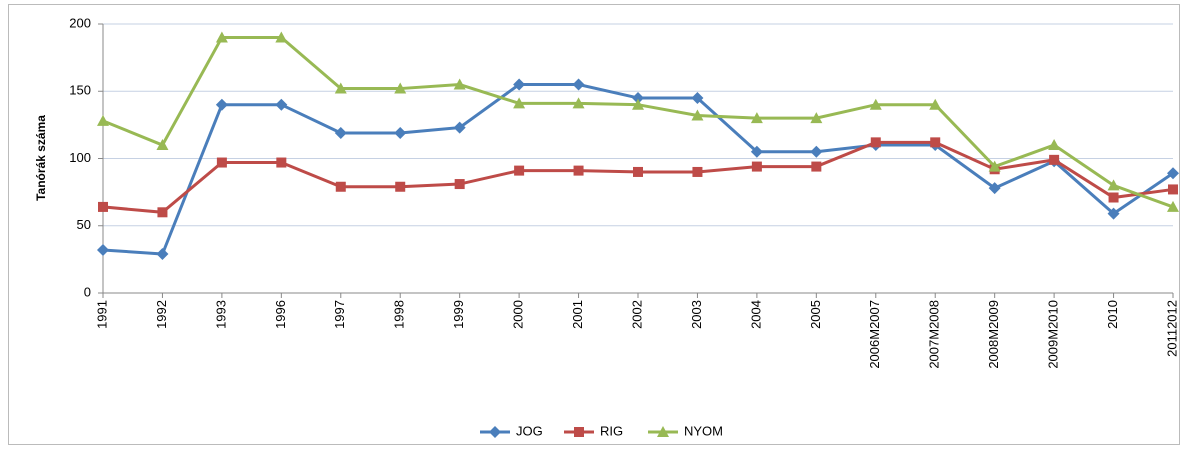 The height and width of the screenshot is (455, 1188). What do you see at coordinates (874, 334) in the screenshot?
I see `x-tick-label: 2006M2007` at bounding box center [874, 334].